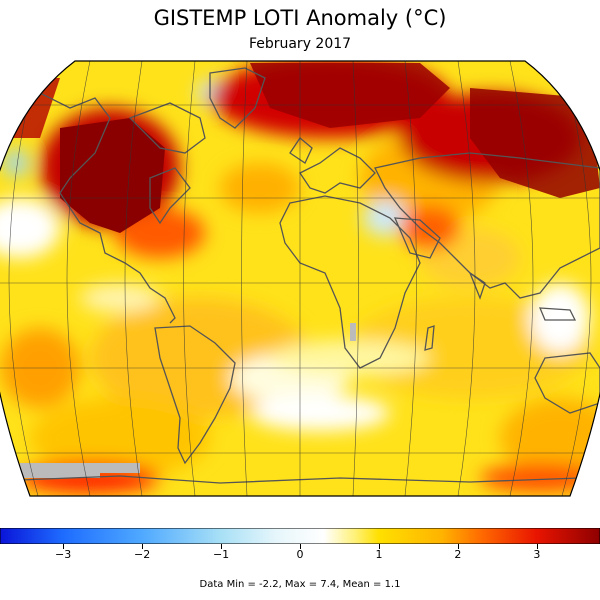 Image resolution: width=600 pixels, height=600 pixels. Describe the element at coordinates (300, 44) in the screenshot. I see `map-subtitle: February 2017` at that location.